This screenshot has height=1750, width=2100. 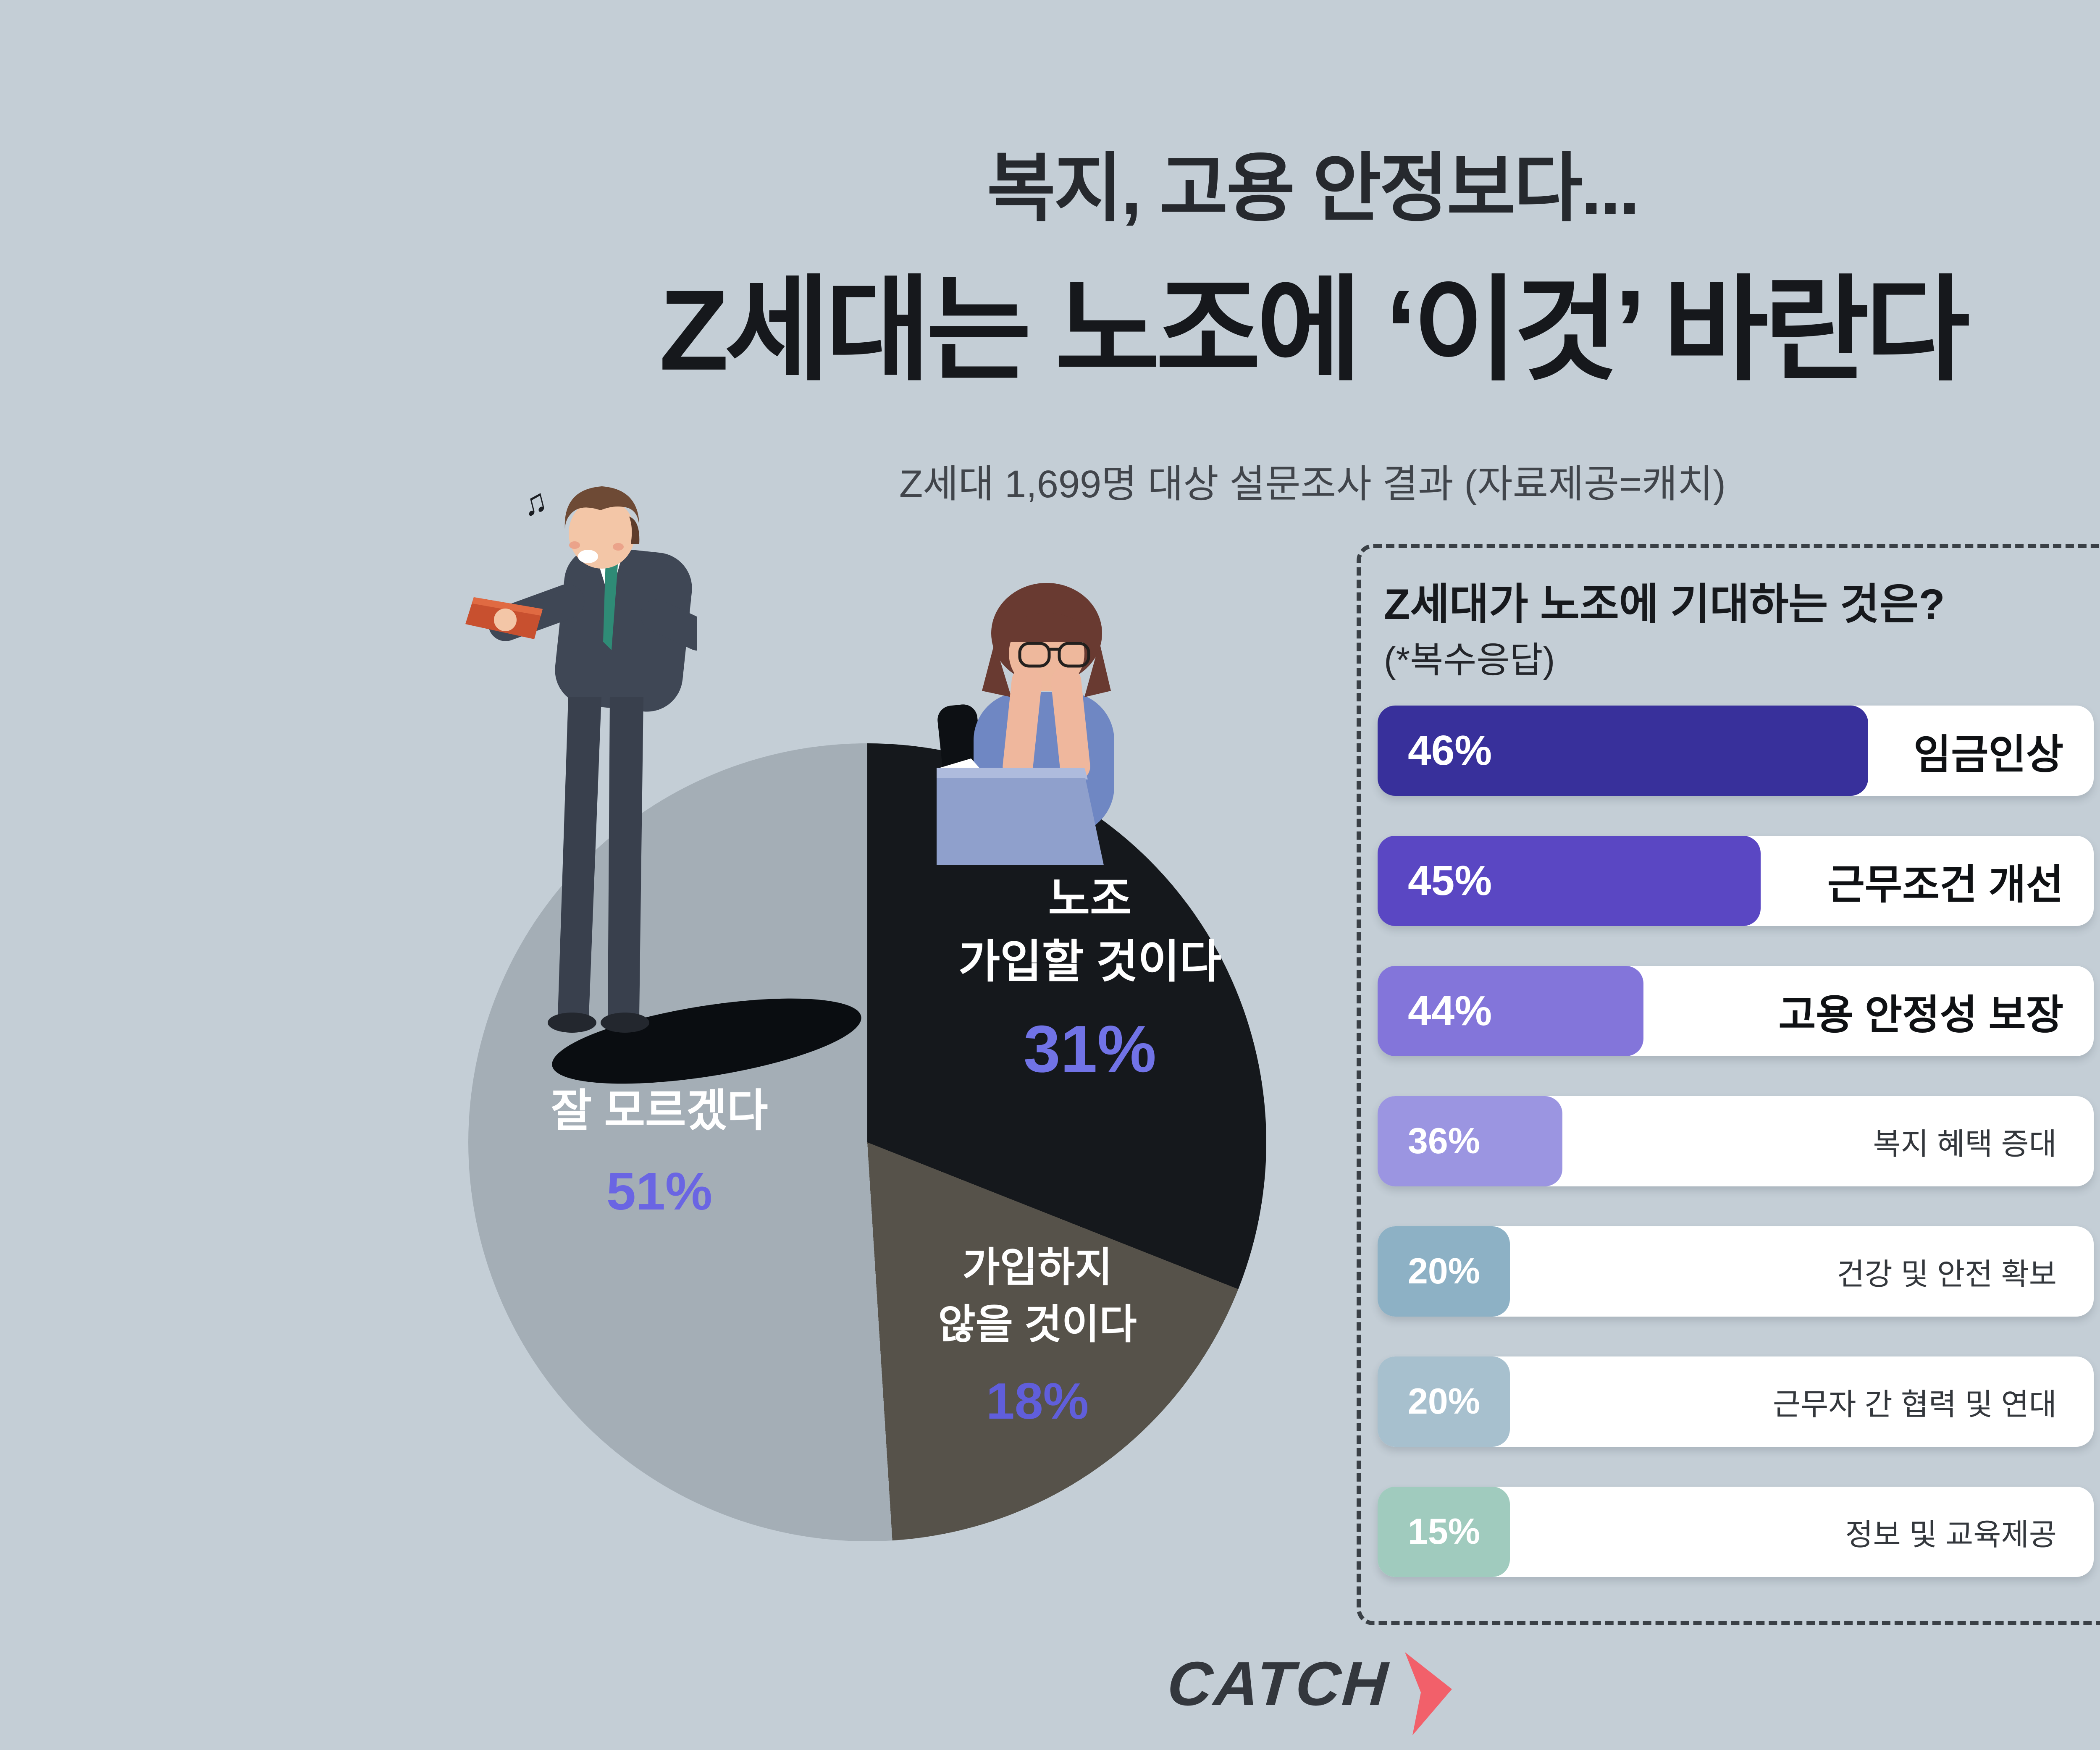 I want to click on pie-label-join: 노조 가입할 것이다 31%, so click(x=1090, y=976).